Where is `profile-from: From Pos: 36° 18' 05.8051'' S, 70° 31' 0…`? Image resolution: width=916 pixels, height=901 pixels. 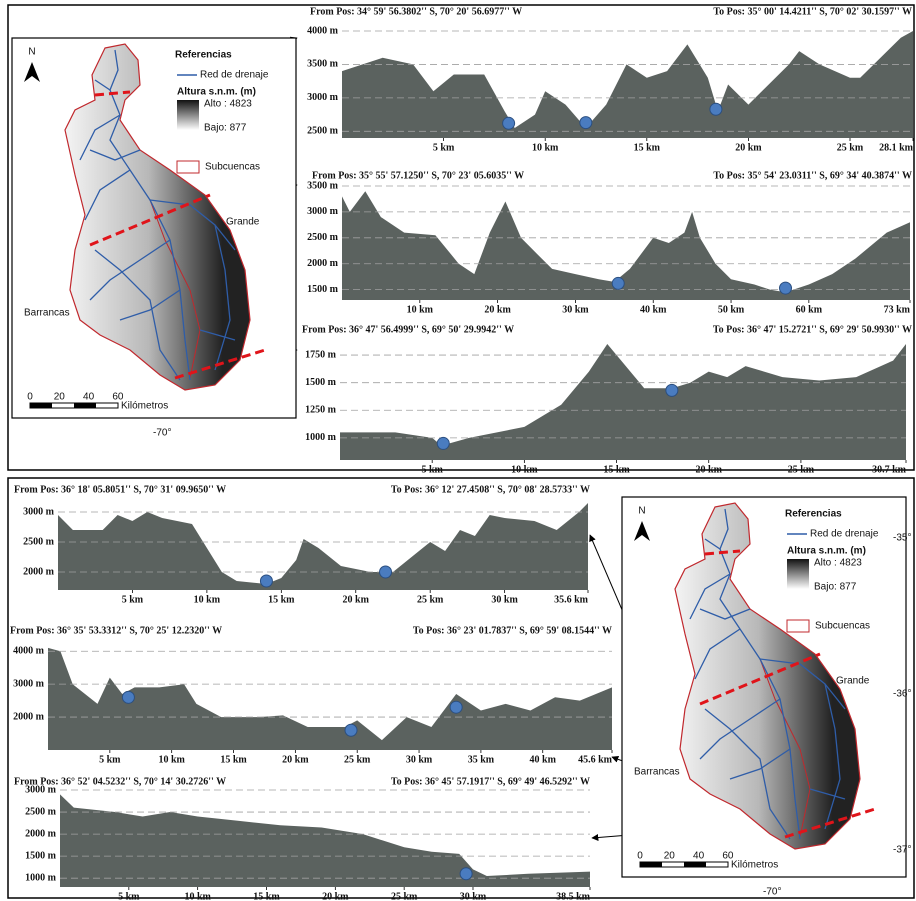
profile-from: From Pos: 36° 18' 05.8051'' S, 70° 31' 0… is located at coordinates (120, 489).